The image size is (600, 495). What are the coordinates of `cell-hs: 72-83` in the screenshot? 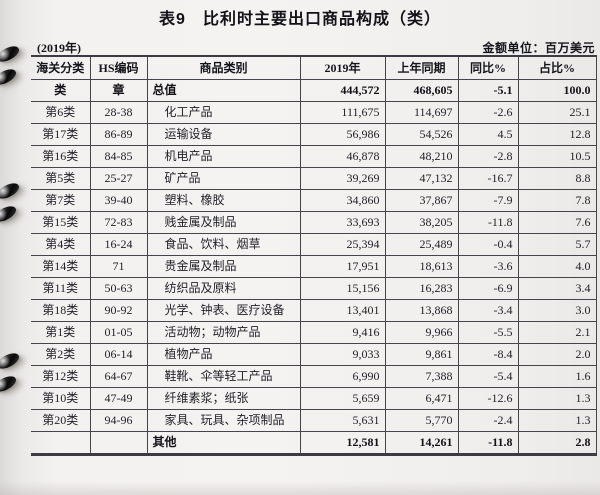 It's located at (118, 222).